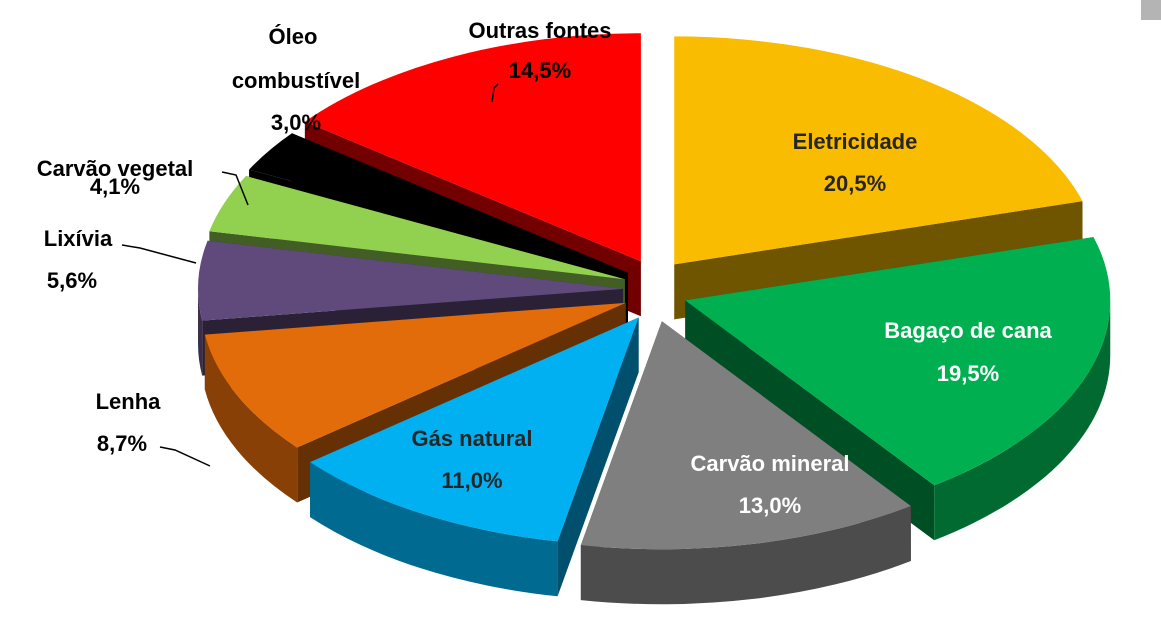 The height and width of the screenshot is (642, 1161). Describe the element at coordinates (296, 122) in the screenshot. I see `slice-value-label: 3,0%` at that location.